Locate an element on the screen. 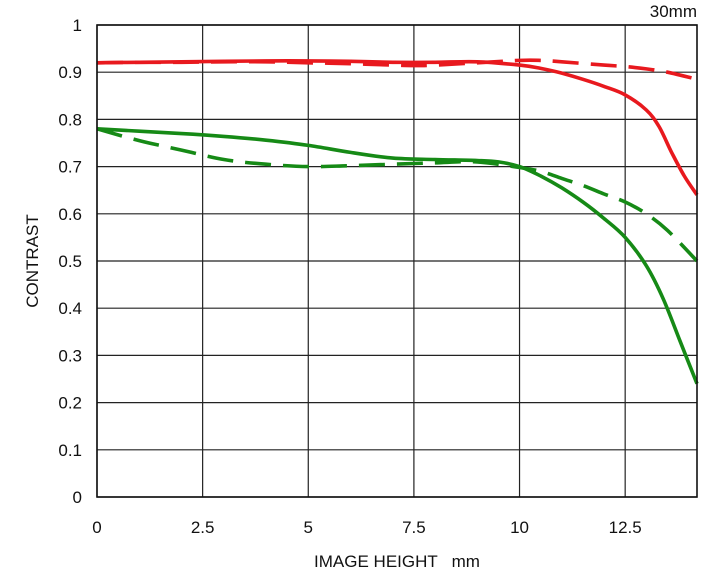  chart-title: 30mm is located at coordinates (673, 11).